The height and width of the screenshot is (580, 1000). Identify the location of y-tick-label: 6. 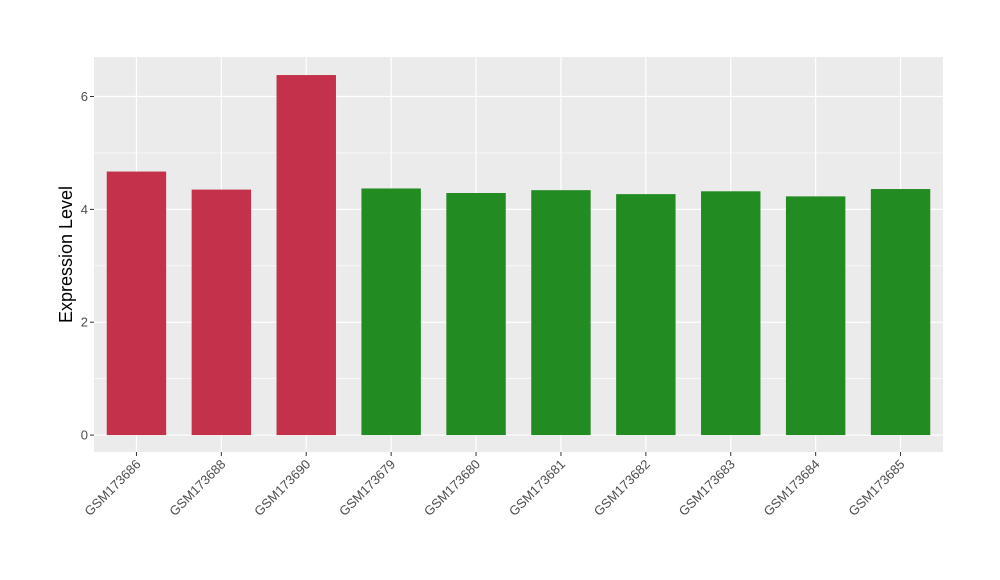
(84, 96).